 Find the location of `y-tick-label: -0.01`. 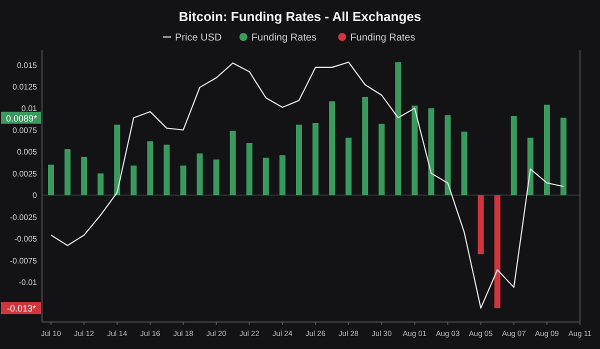

y-tick-label: -0.01 is located at coordinates (28, 283).